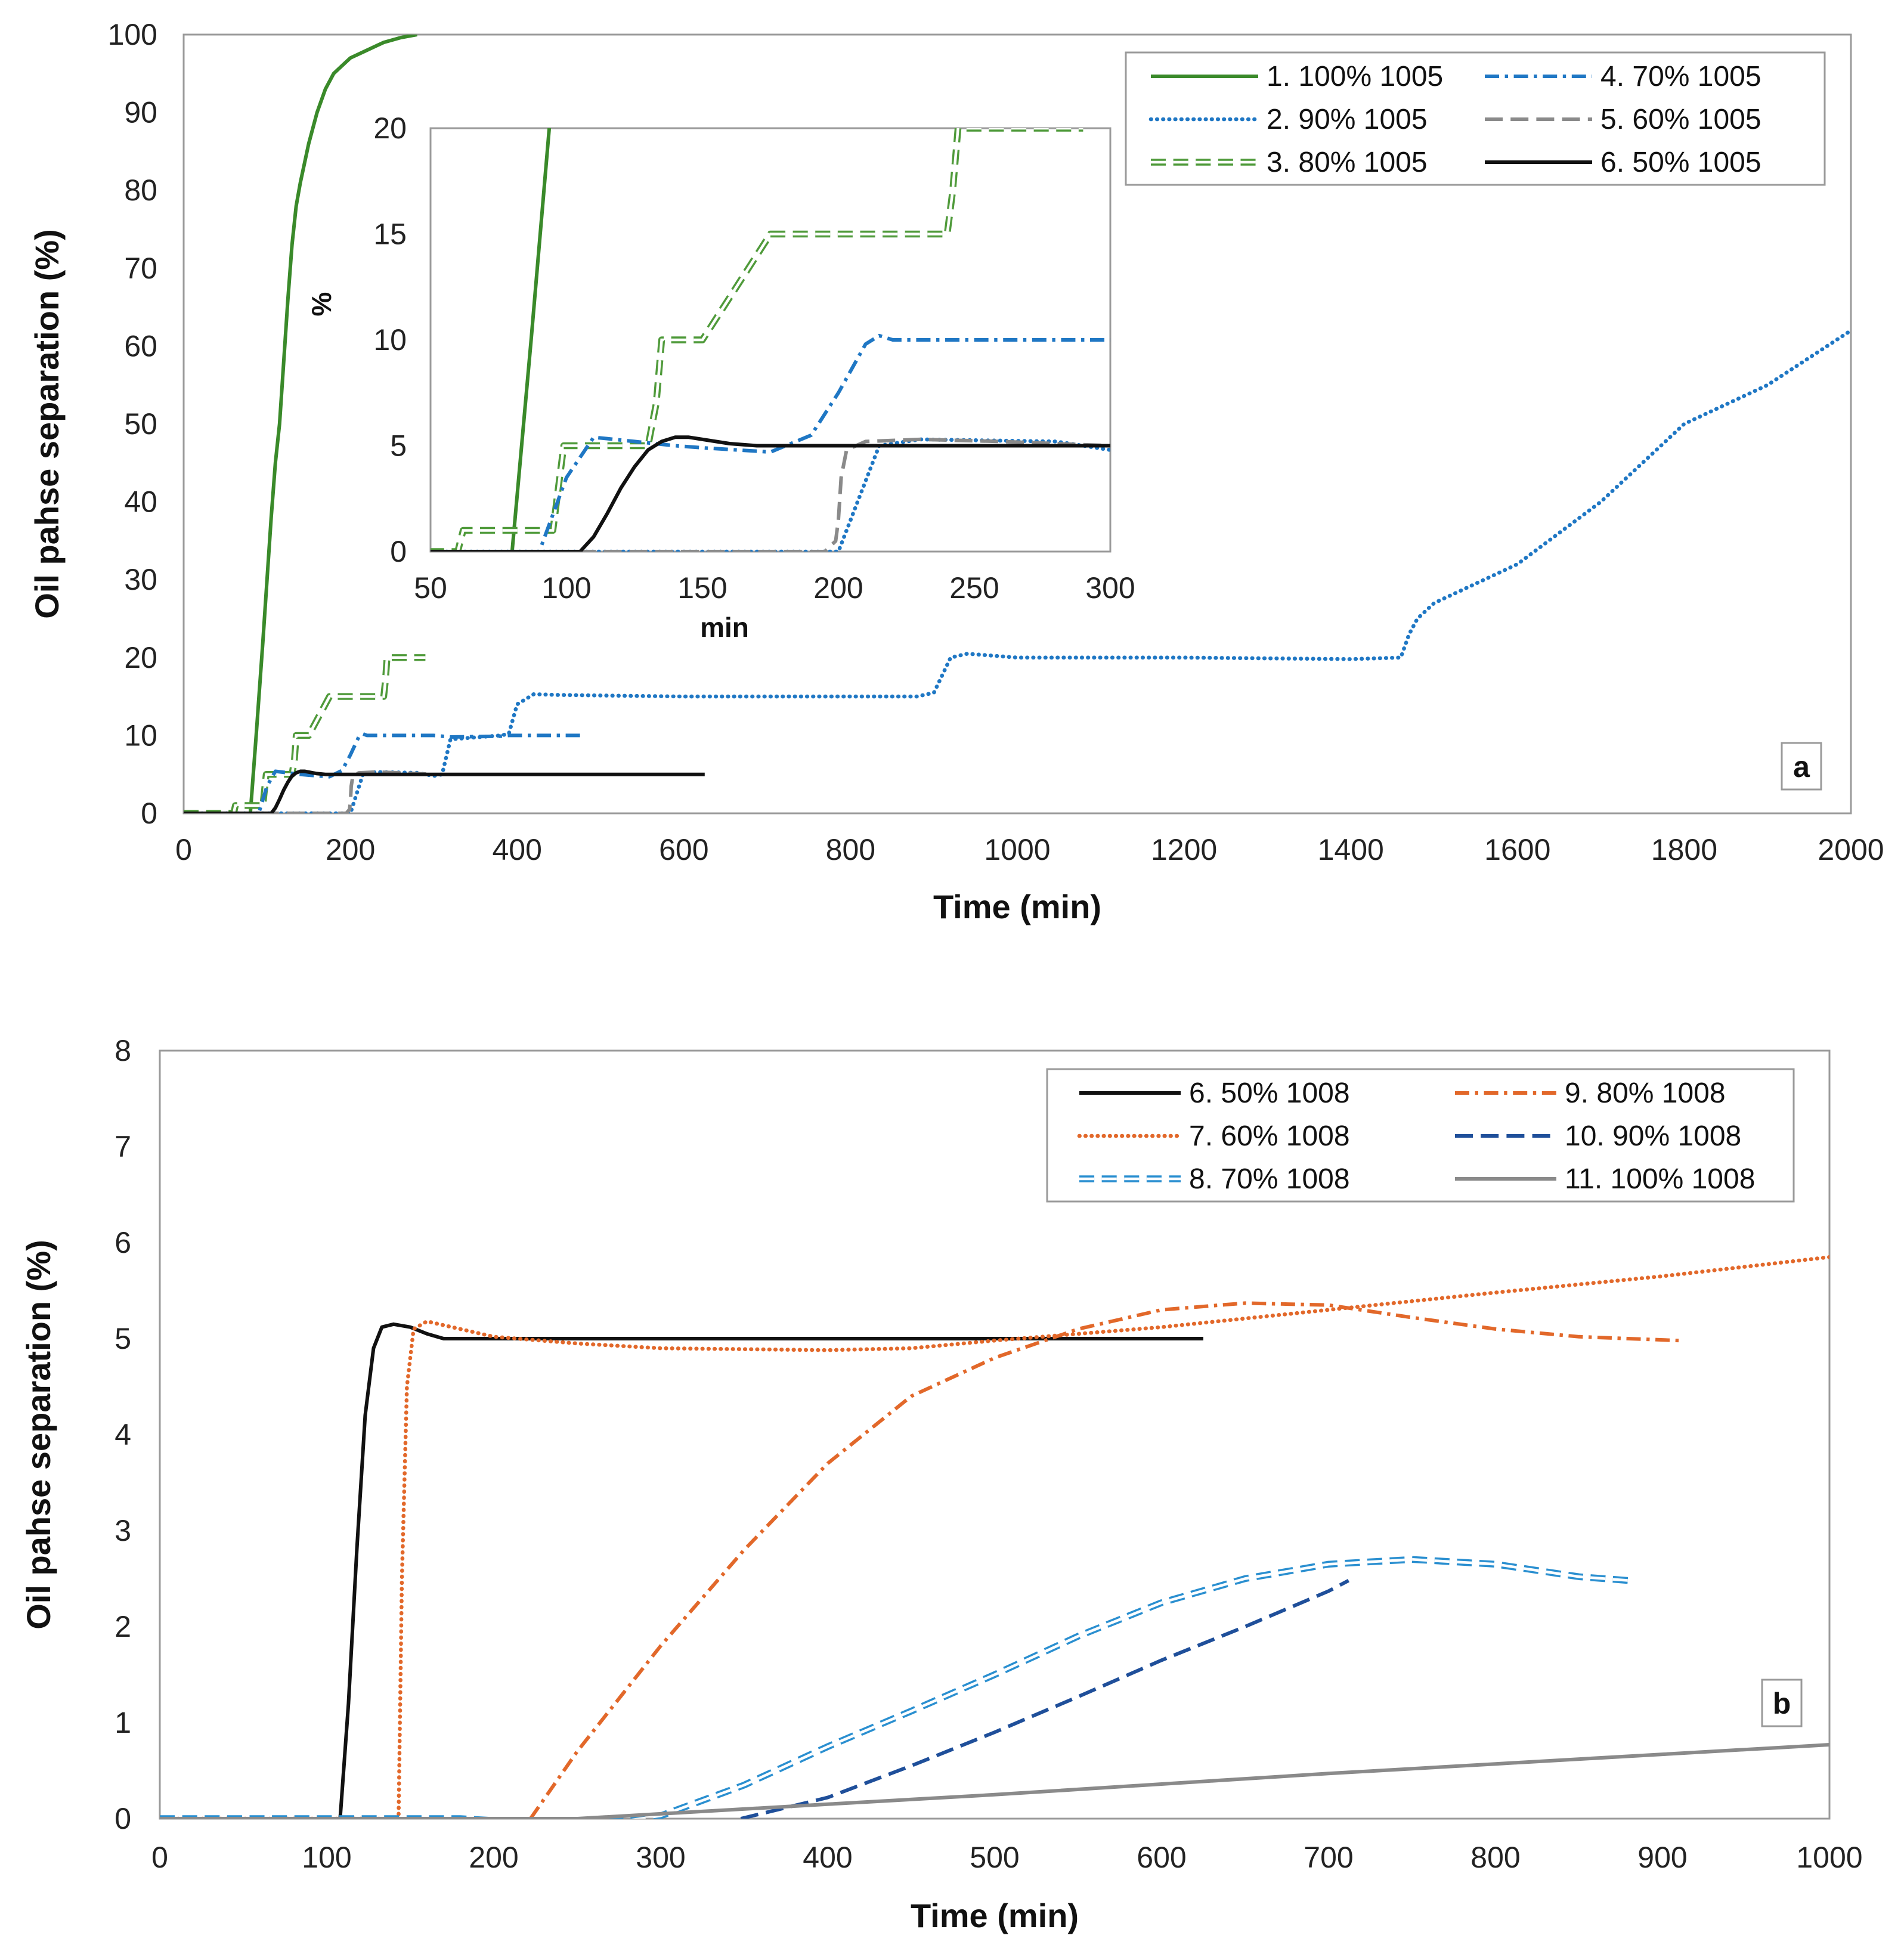 The image size is (1904, 1954). I want to click on panel-b-x-tick-label: 1000, so click(1829, 1857).